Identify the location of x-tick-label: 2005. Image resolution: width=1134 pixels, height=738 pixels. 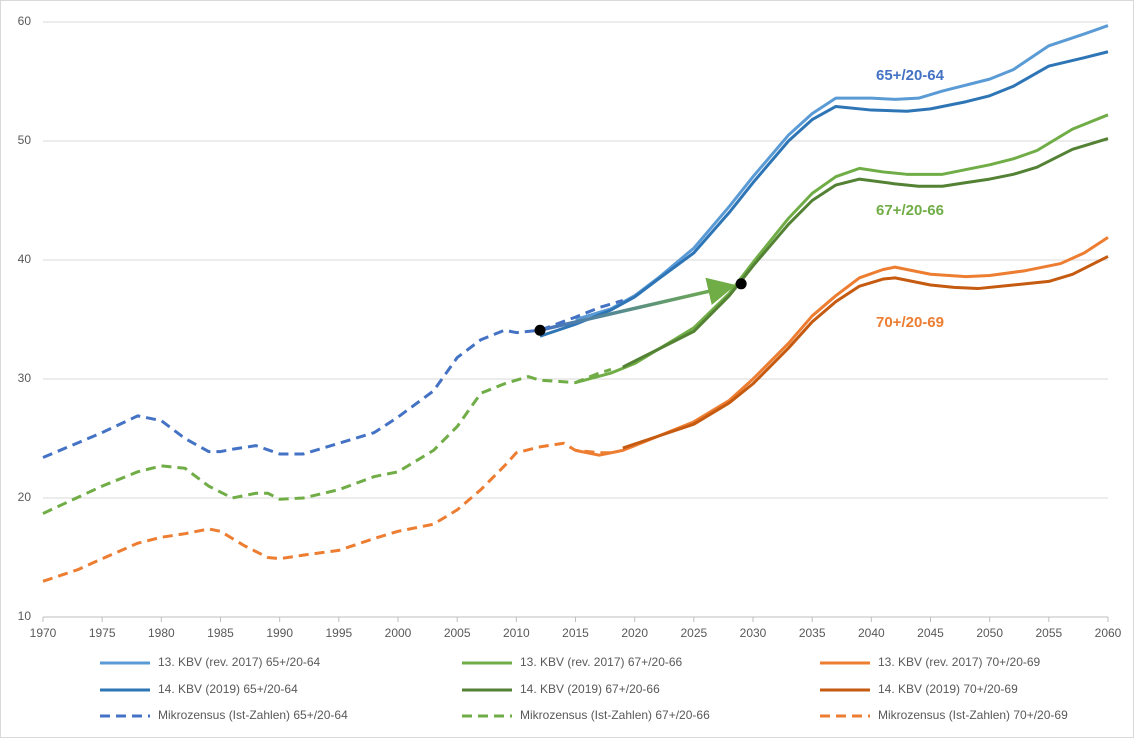
(457, 633).